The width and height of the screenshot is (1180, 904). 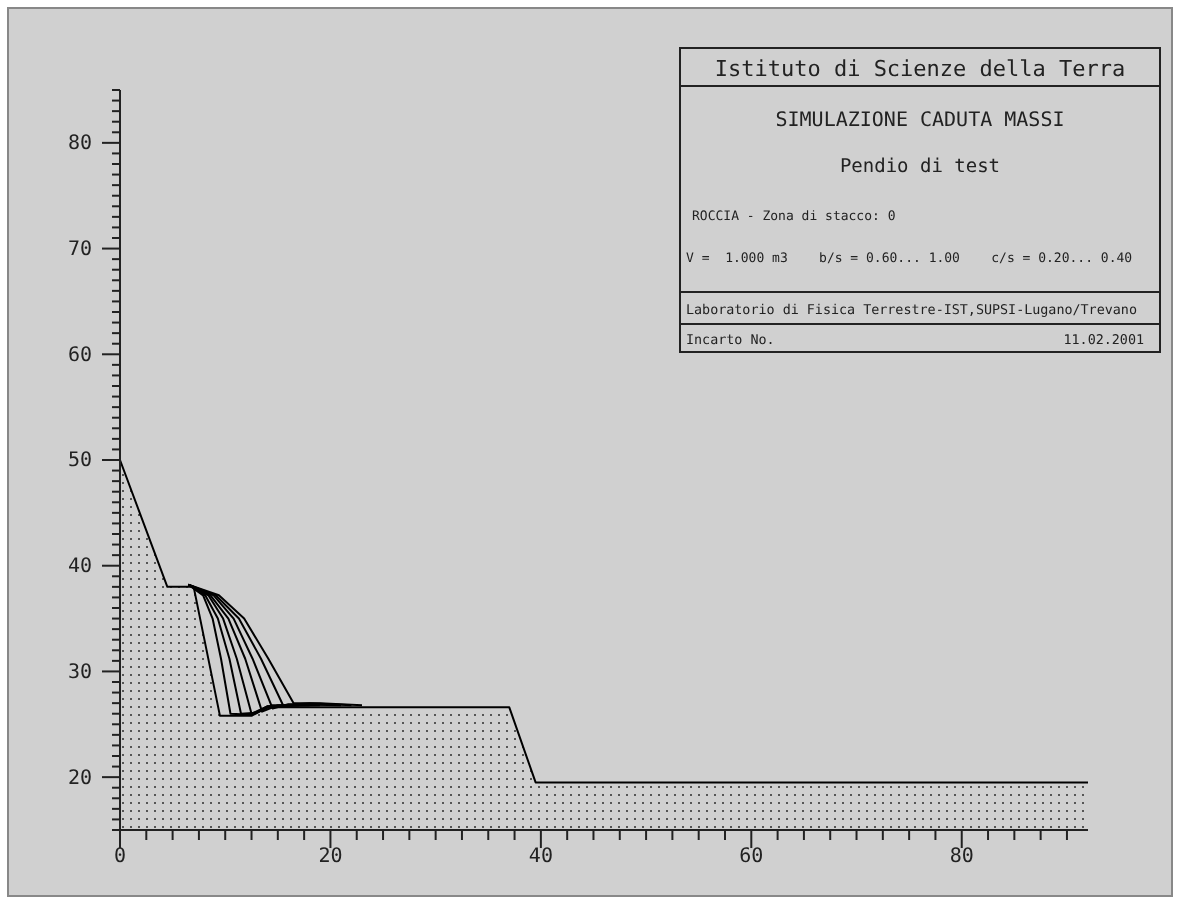 I want to click on y-tick-label: 60, so click(x=79, y=355).